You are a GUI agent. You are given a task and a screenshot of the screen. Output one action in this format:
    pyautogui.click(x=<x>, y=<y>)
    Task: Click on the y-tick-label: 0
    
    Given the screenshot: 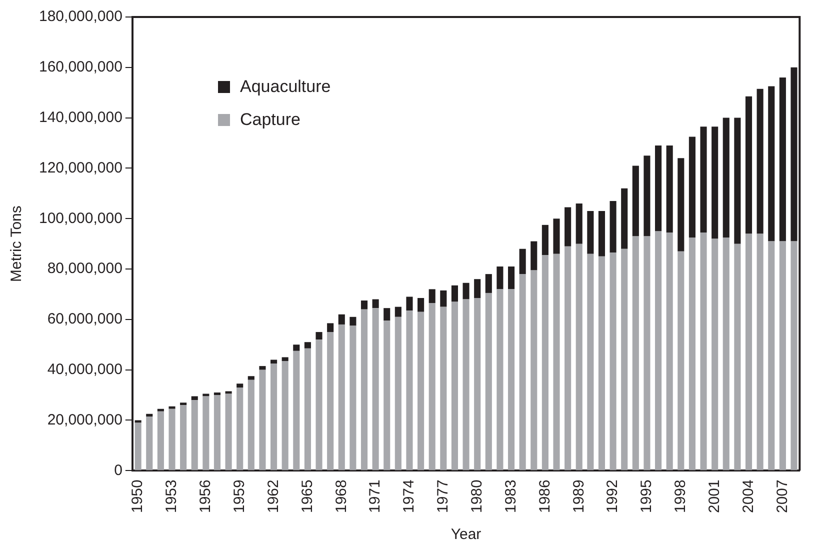 What is the action you would take?
    pyautogui.click(x=118, y=470)
    